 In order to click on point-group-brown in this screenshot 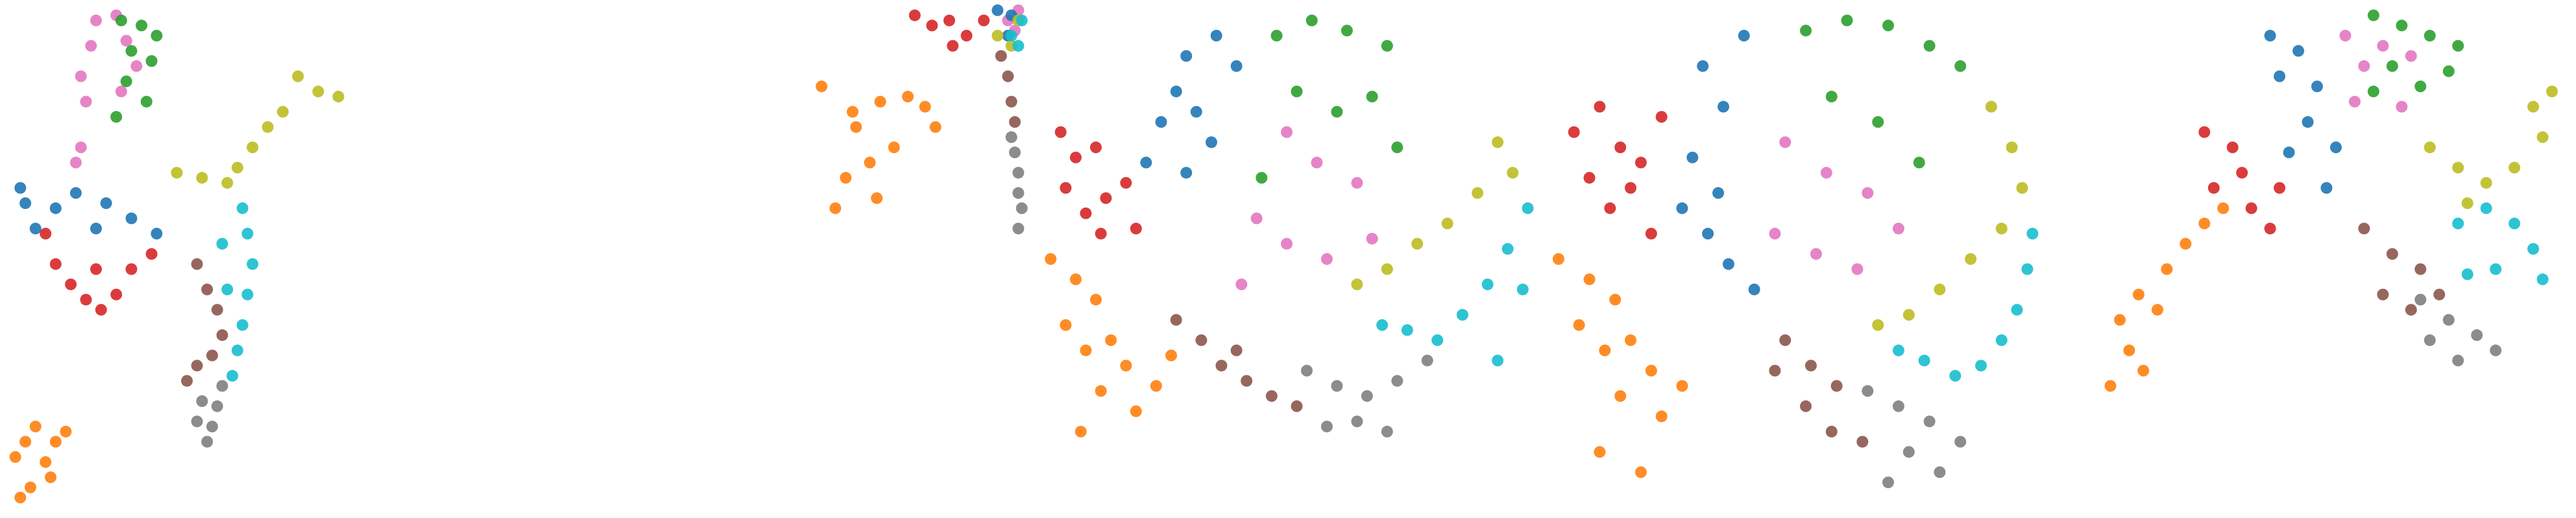, I will do `click(2402, 269)`.